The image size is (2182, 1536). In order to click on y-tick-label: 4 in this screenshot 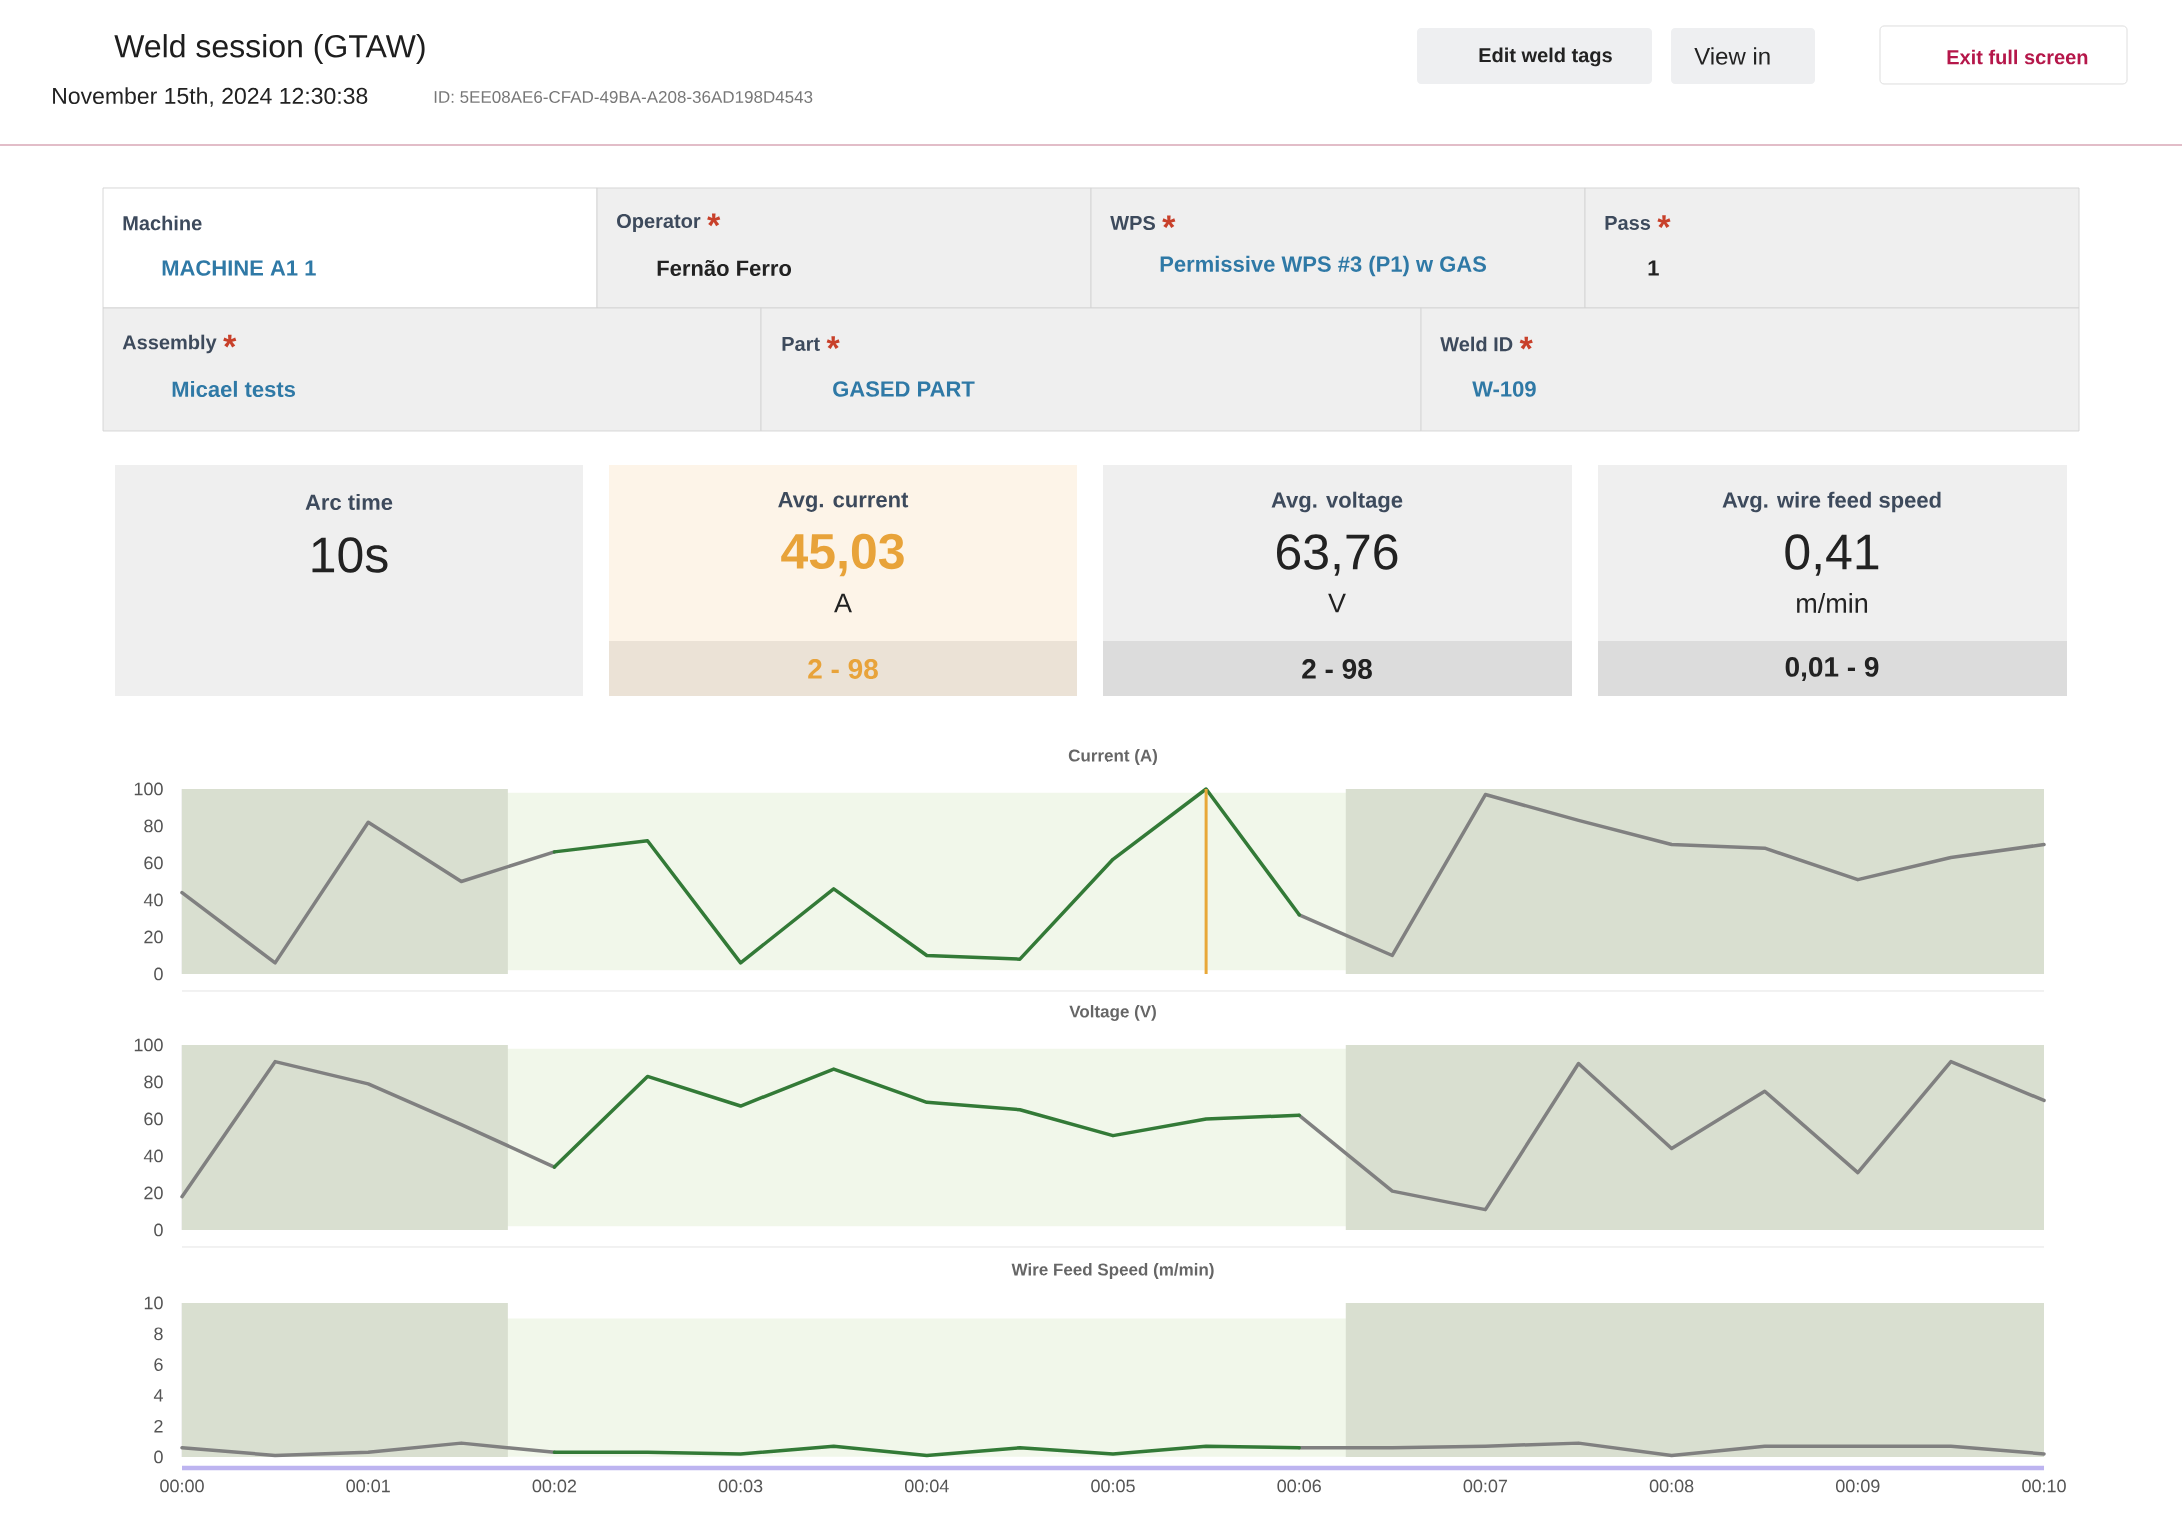, I will do `click(158, 1395)`.